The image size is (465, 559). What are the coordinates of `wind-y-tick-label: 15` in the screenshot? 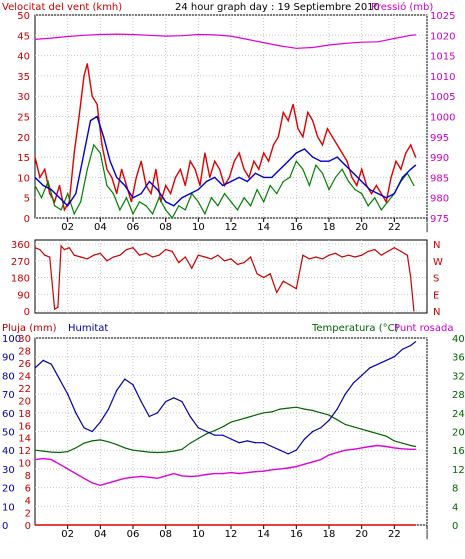 It's located at (23, 158).